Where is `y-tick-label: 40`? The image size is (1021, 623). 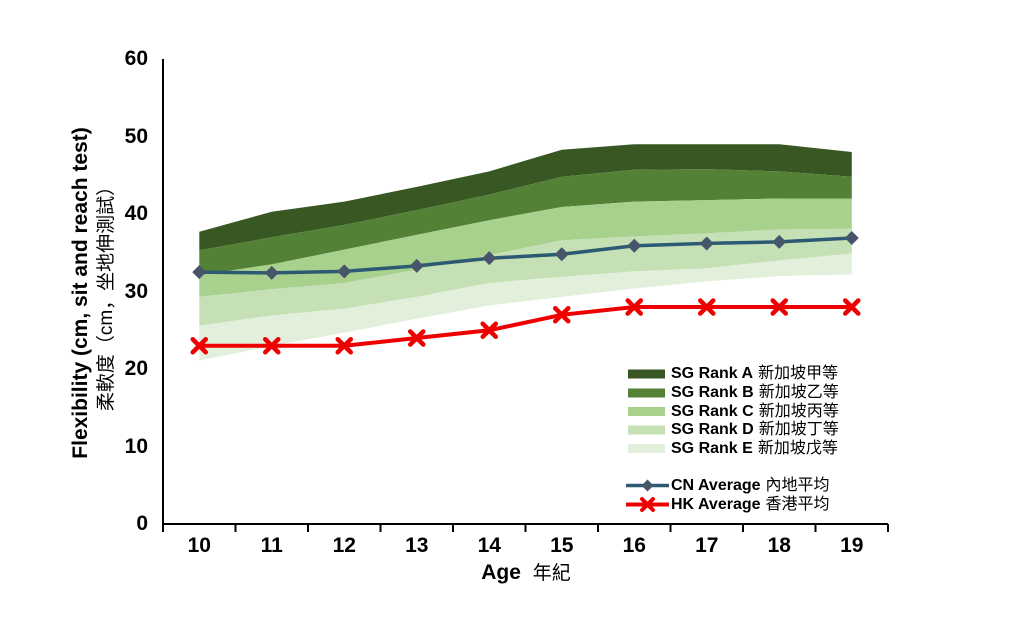 y-tick-label: 40 is located at coordinates (136, 213).